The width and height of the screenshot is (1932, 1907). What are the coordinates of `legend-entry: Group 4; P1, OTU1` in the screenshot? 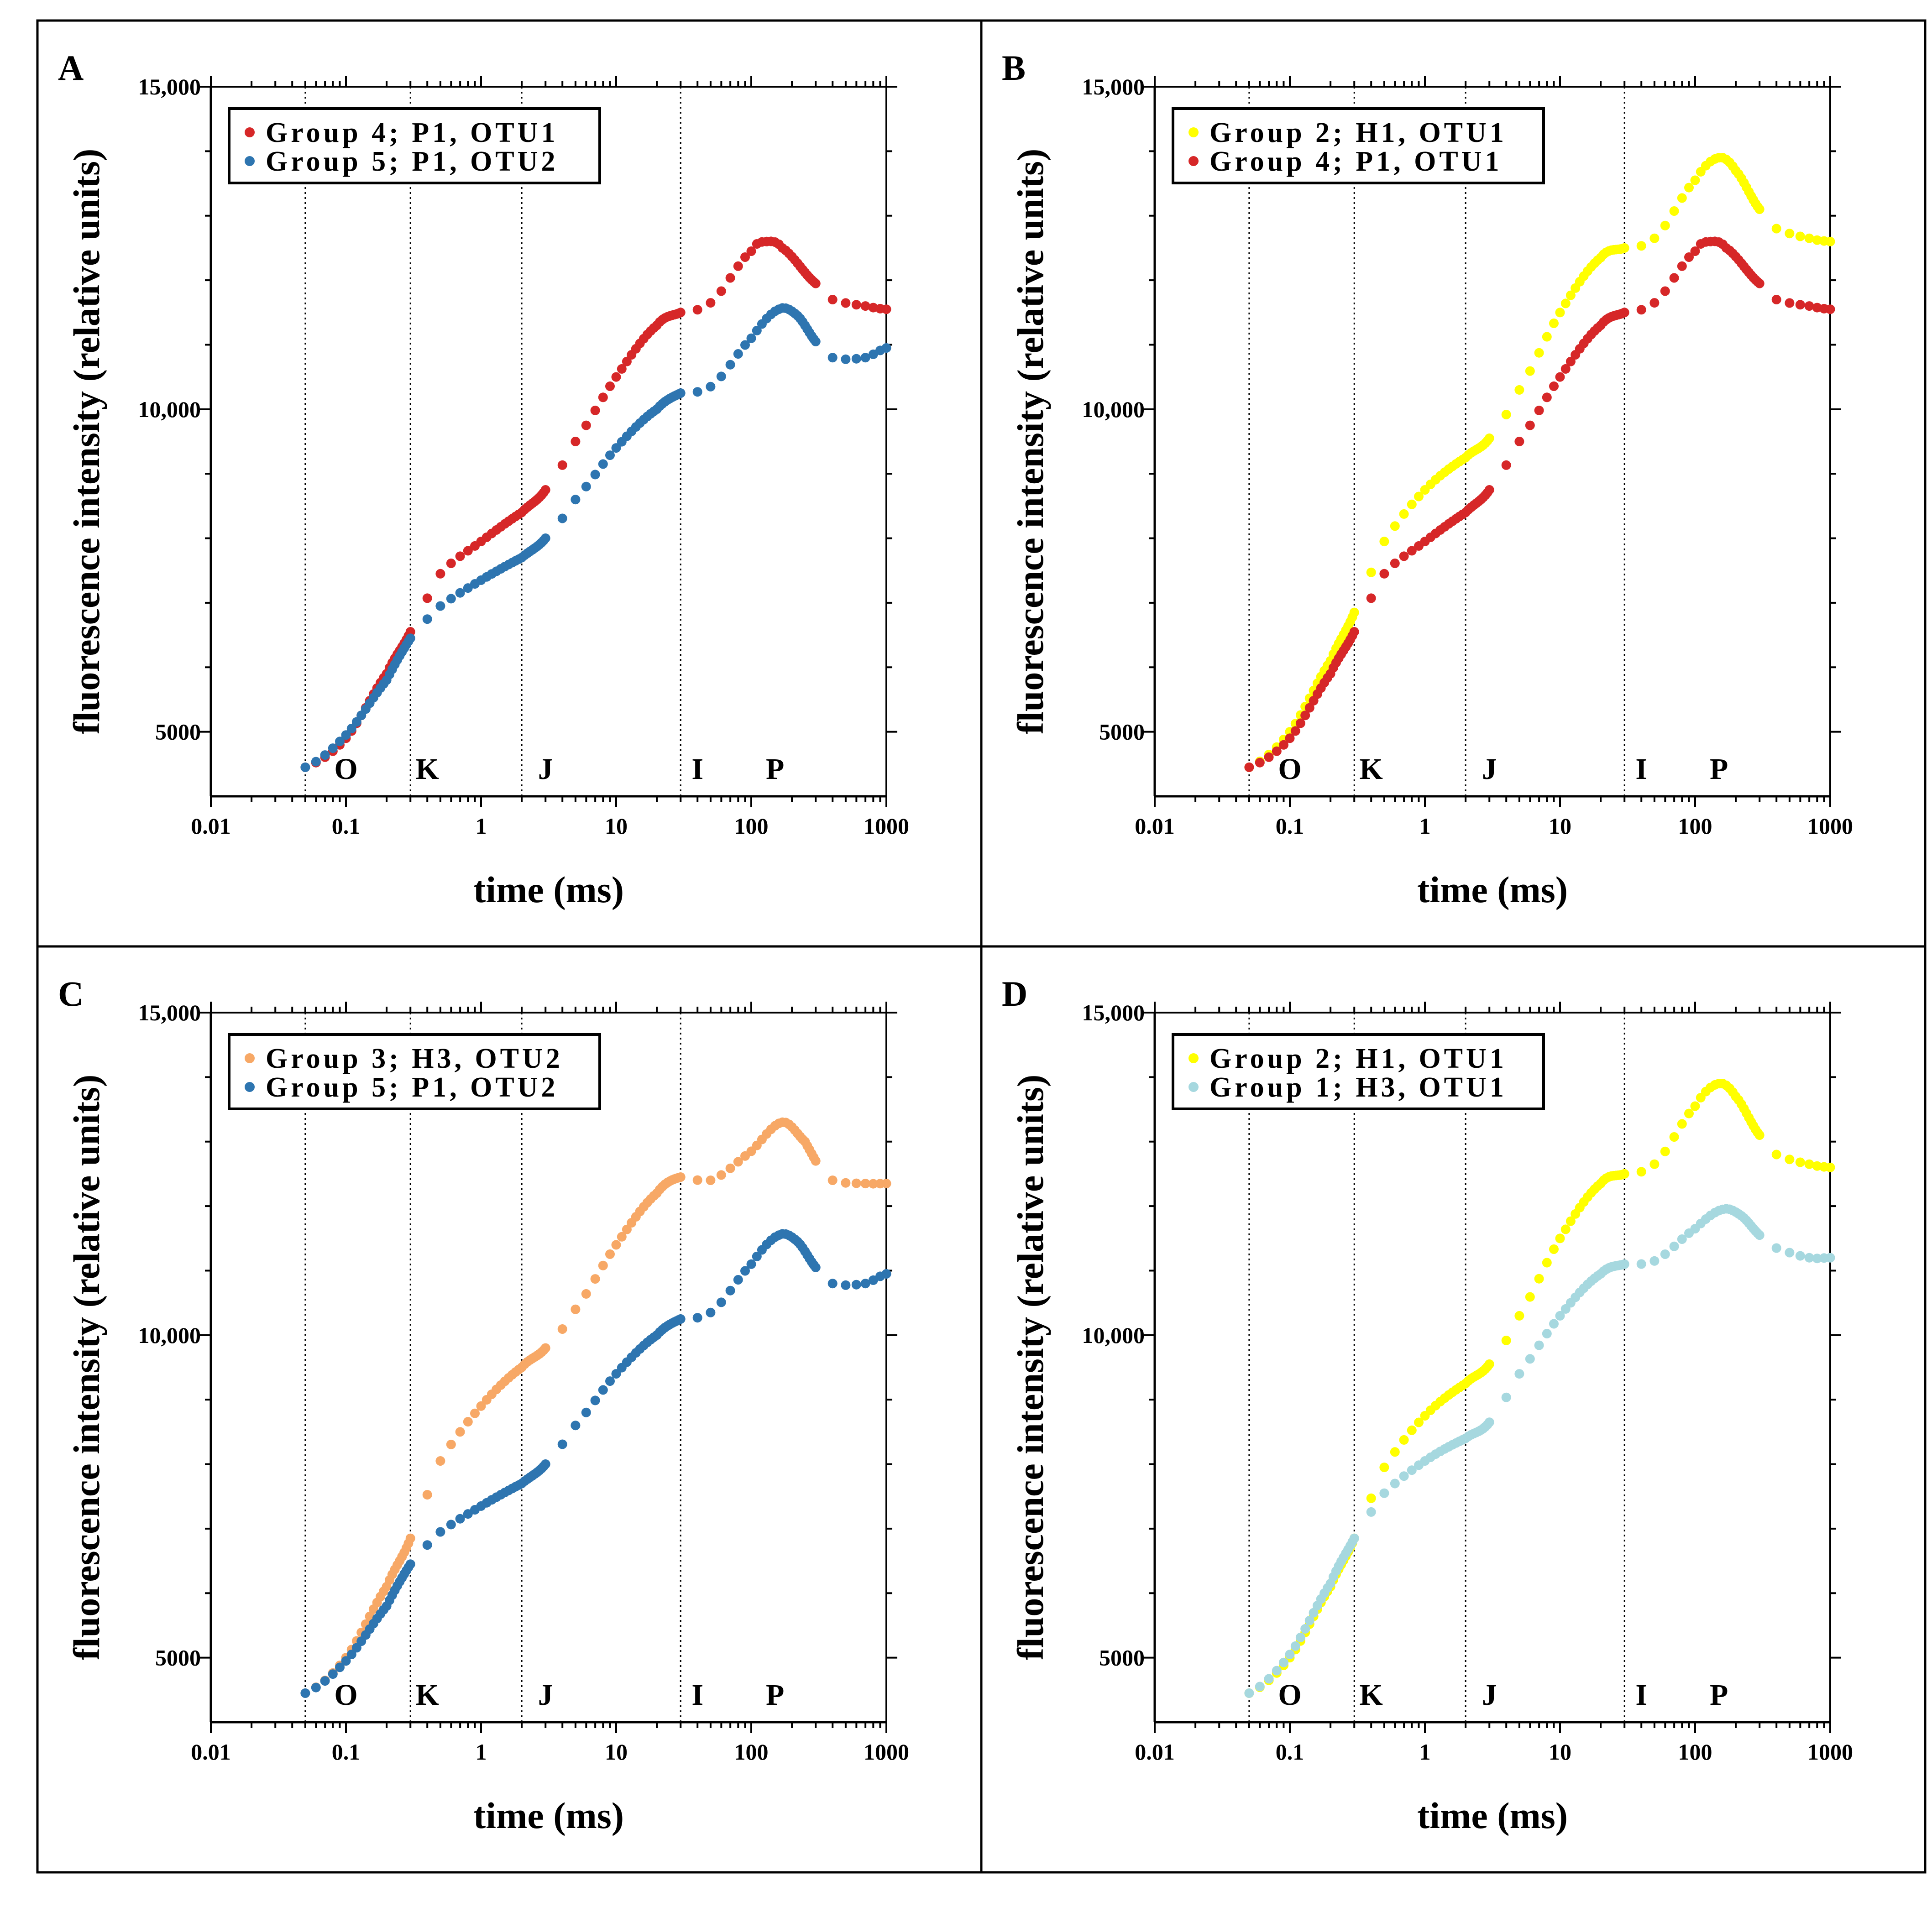 It's located at (1356, 161).